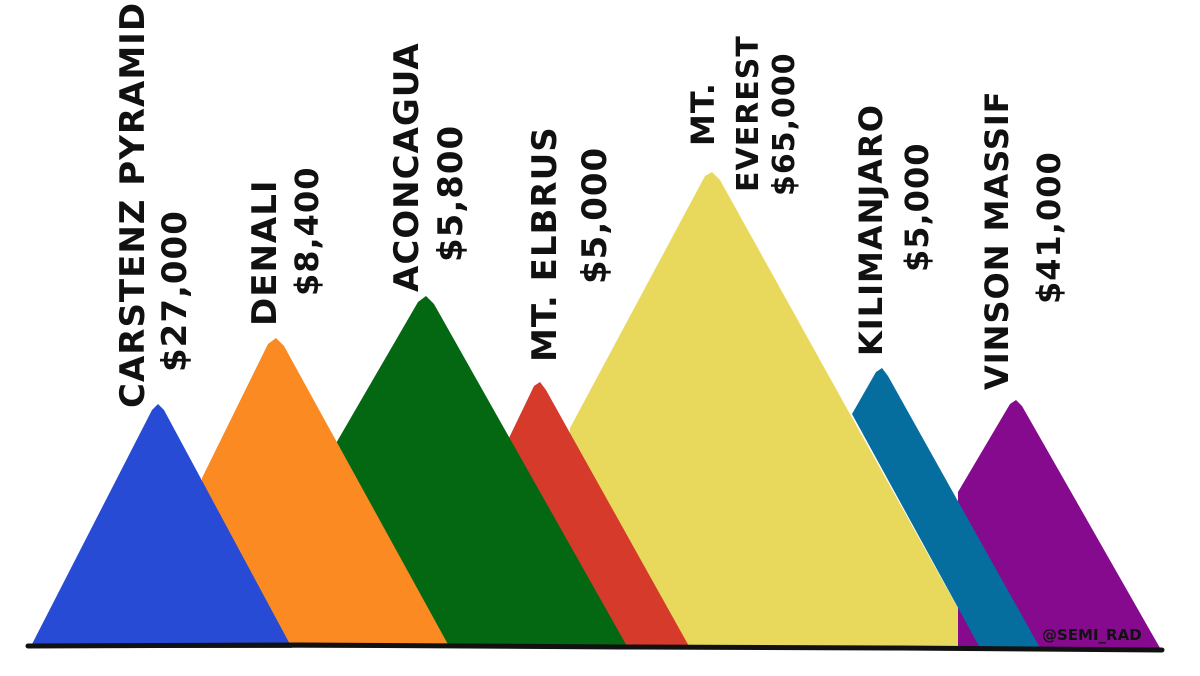  Describe the element at coordinates (784, 124) in the screenshot. I see `label-everest-price: $65,000` at that location.